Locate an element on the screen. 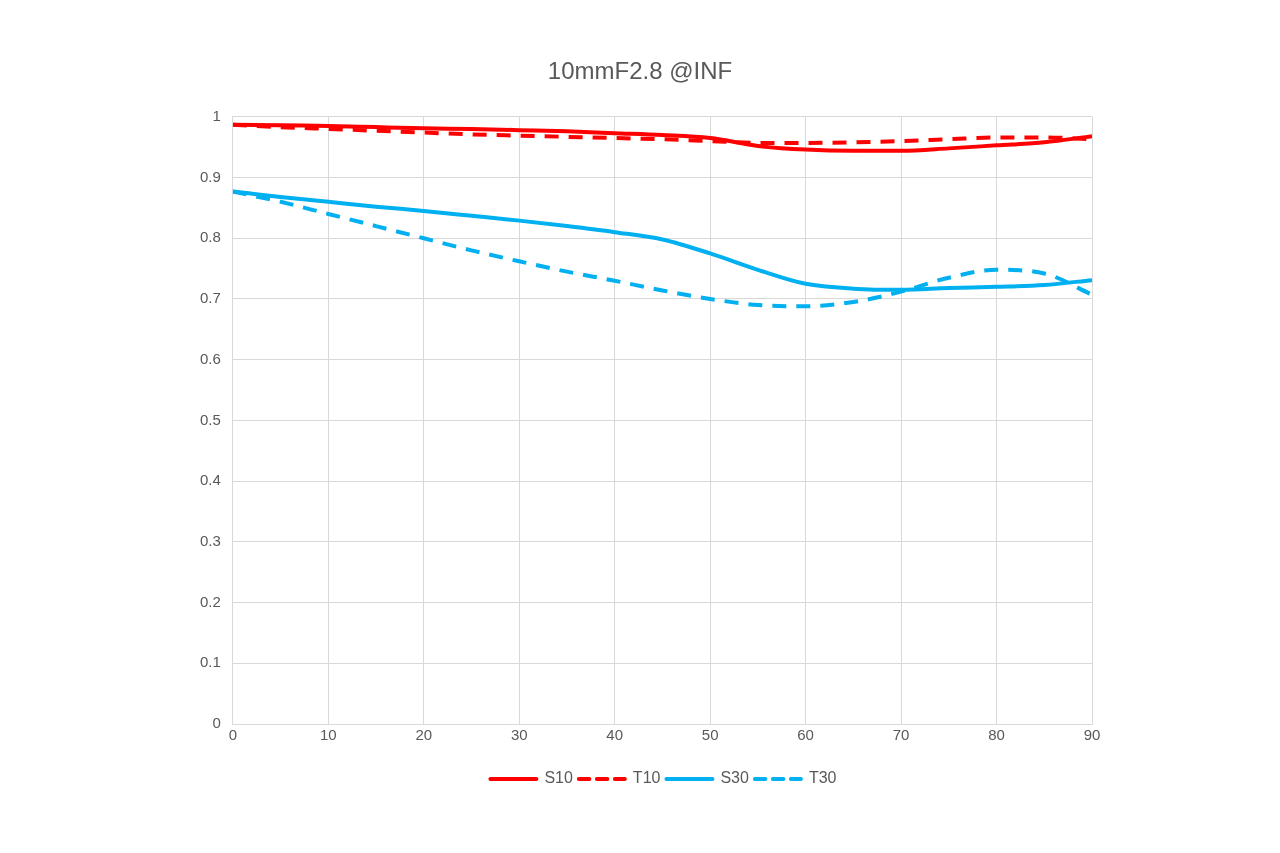  y-tick-label: 0.3 is located at coordinates (210, 540).